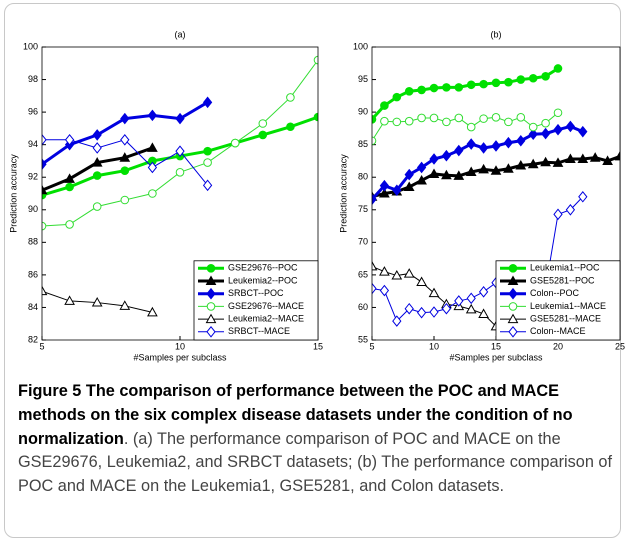  I want to click on y-tick-label: 86, so click(33, 274).